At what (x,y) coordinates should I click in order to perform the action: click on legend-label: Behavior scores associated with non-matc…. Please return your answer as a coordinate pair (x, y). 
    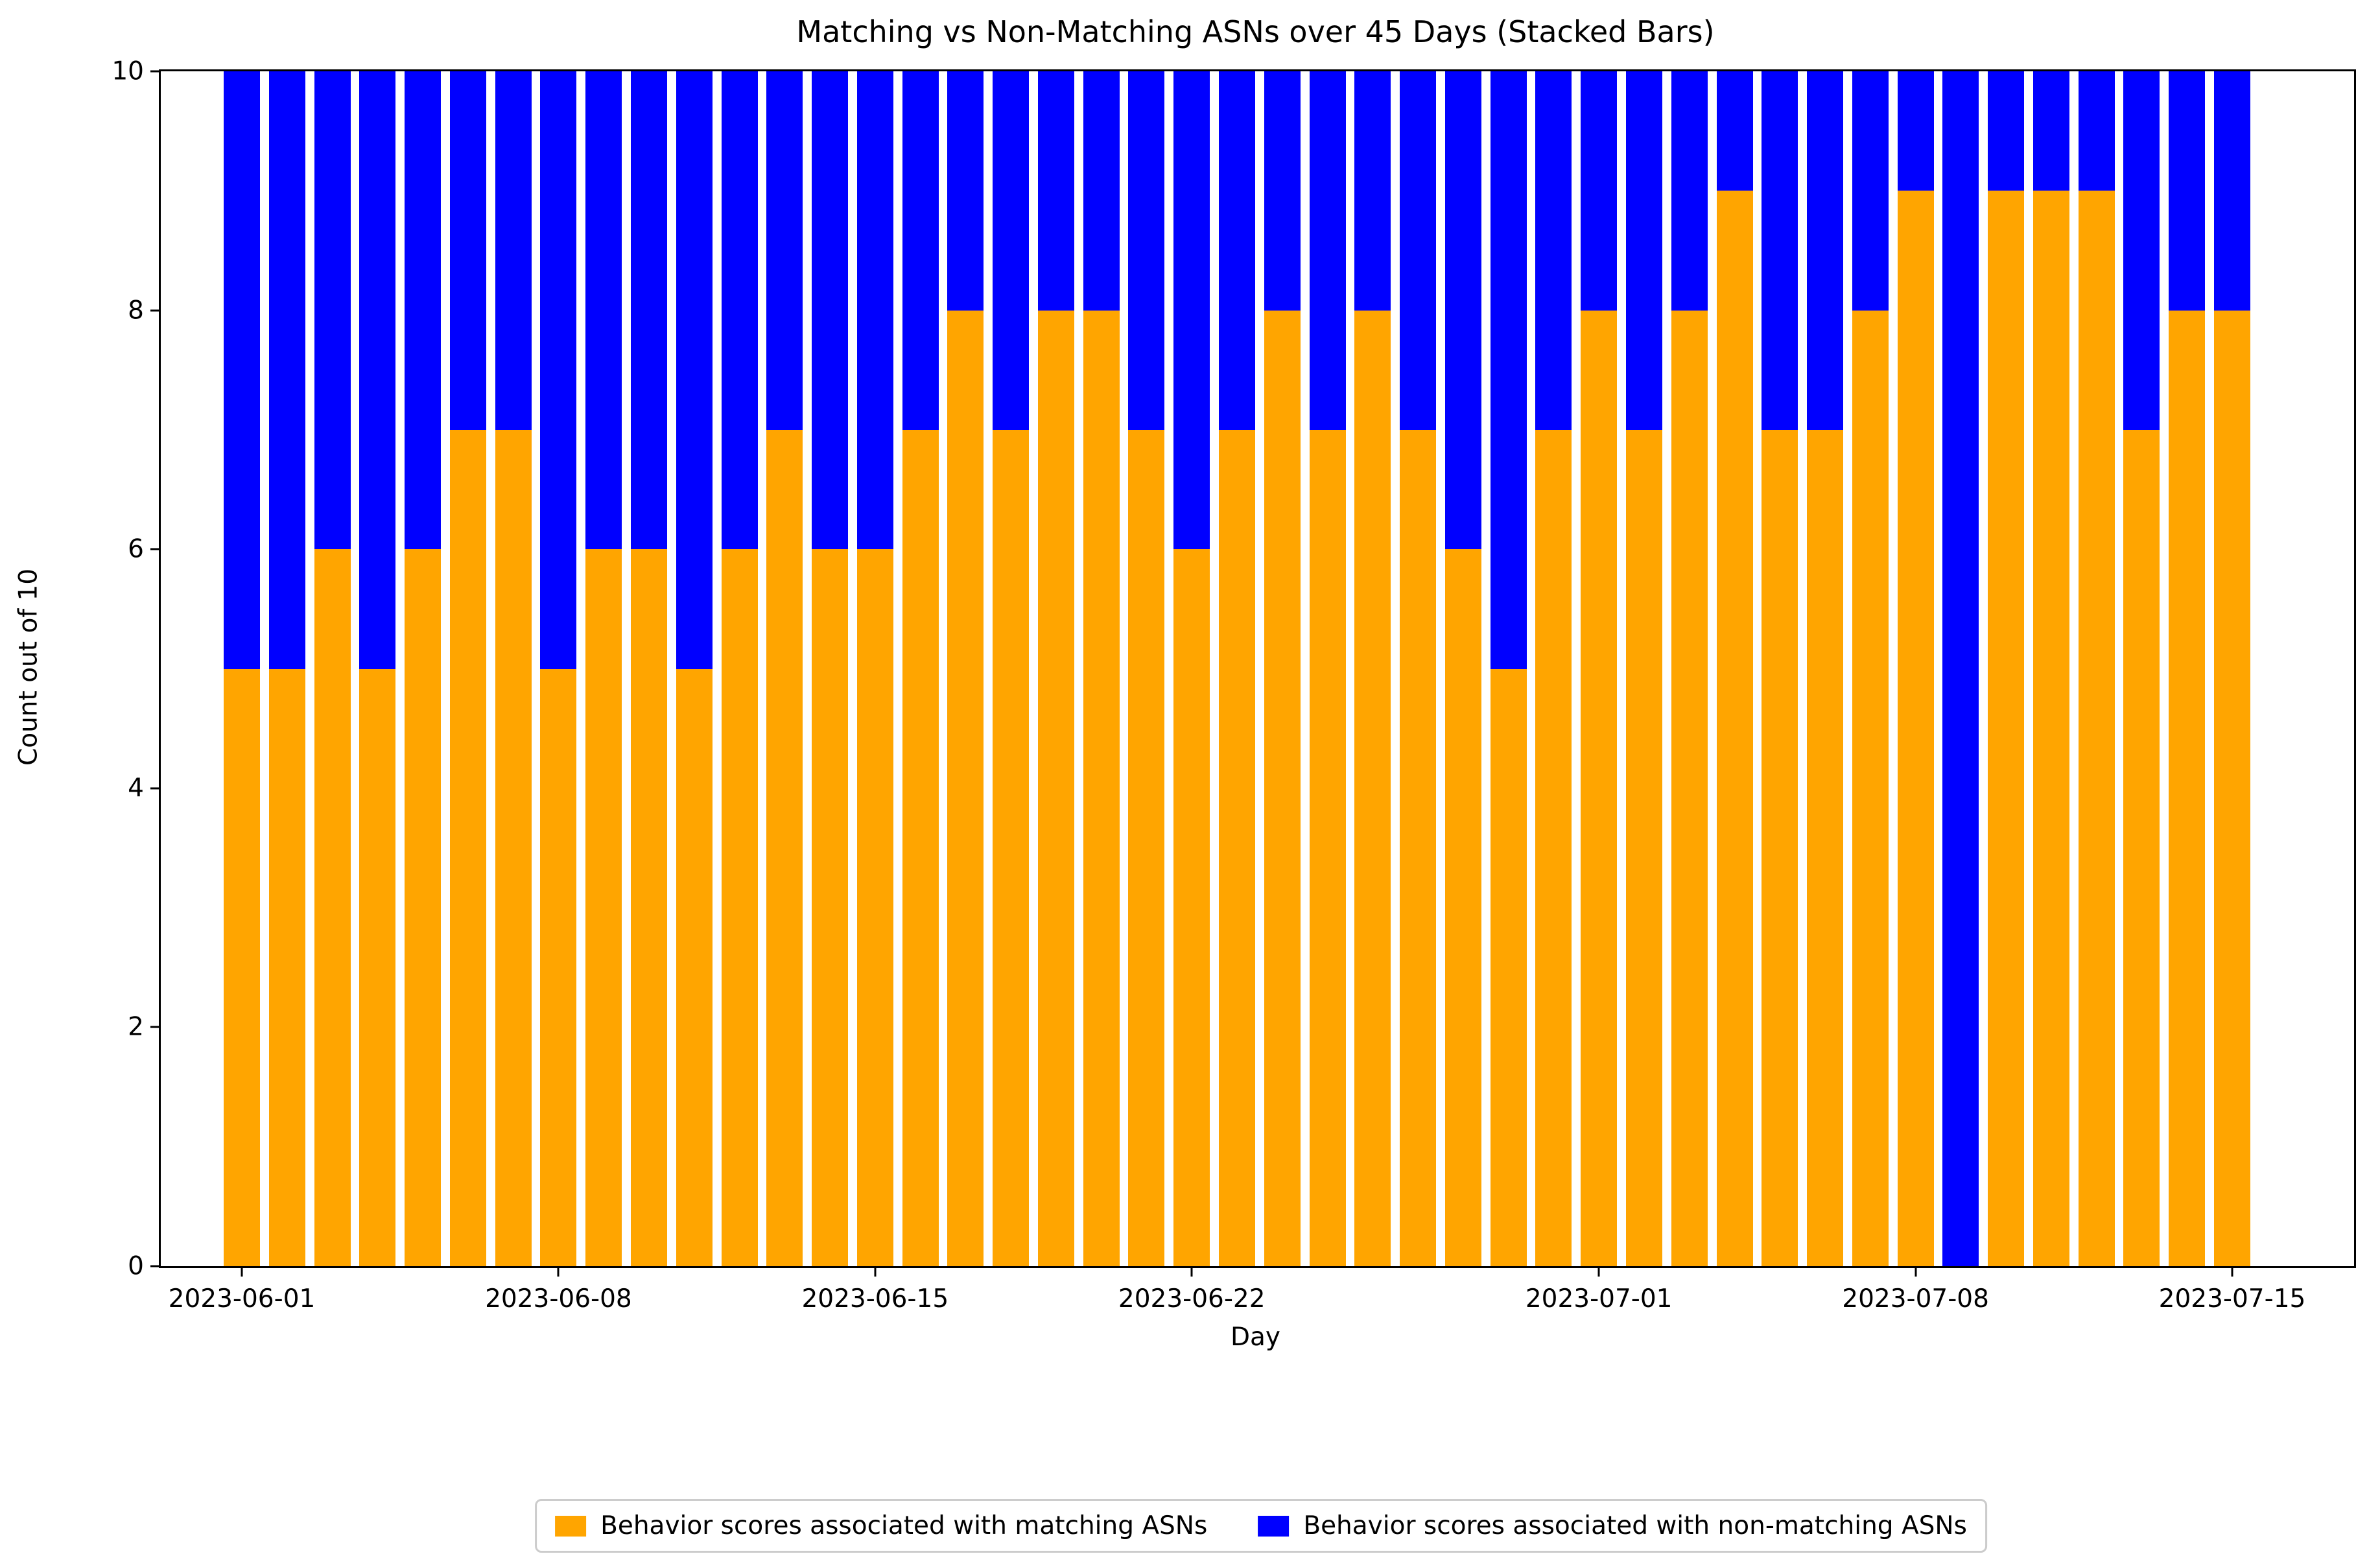
    Looking at the image, I should click on (1635, 1525).